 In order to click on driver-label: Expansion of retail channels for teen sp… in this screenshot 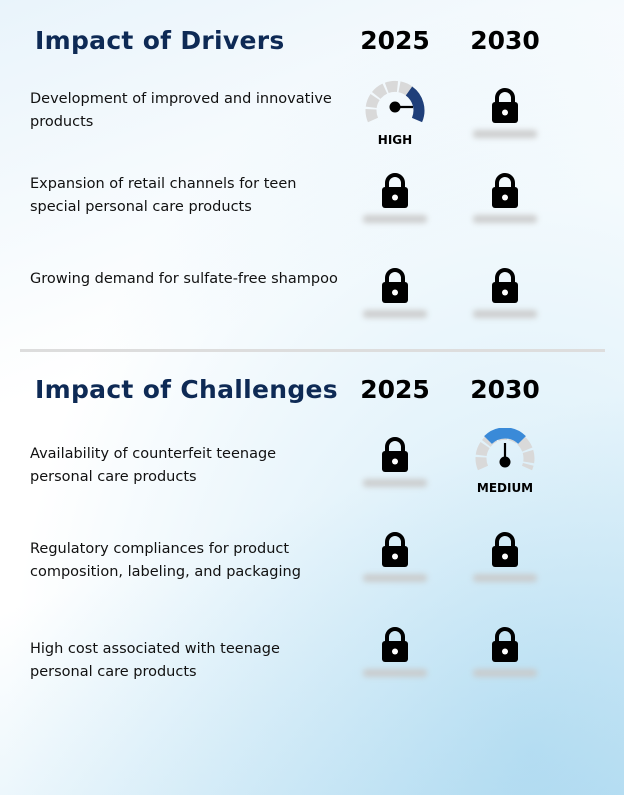, I will do `click(163, 195)`.